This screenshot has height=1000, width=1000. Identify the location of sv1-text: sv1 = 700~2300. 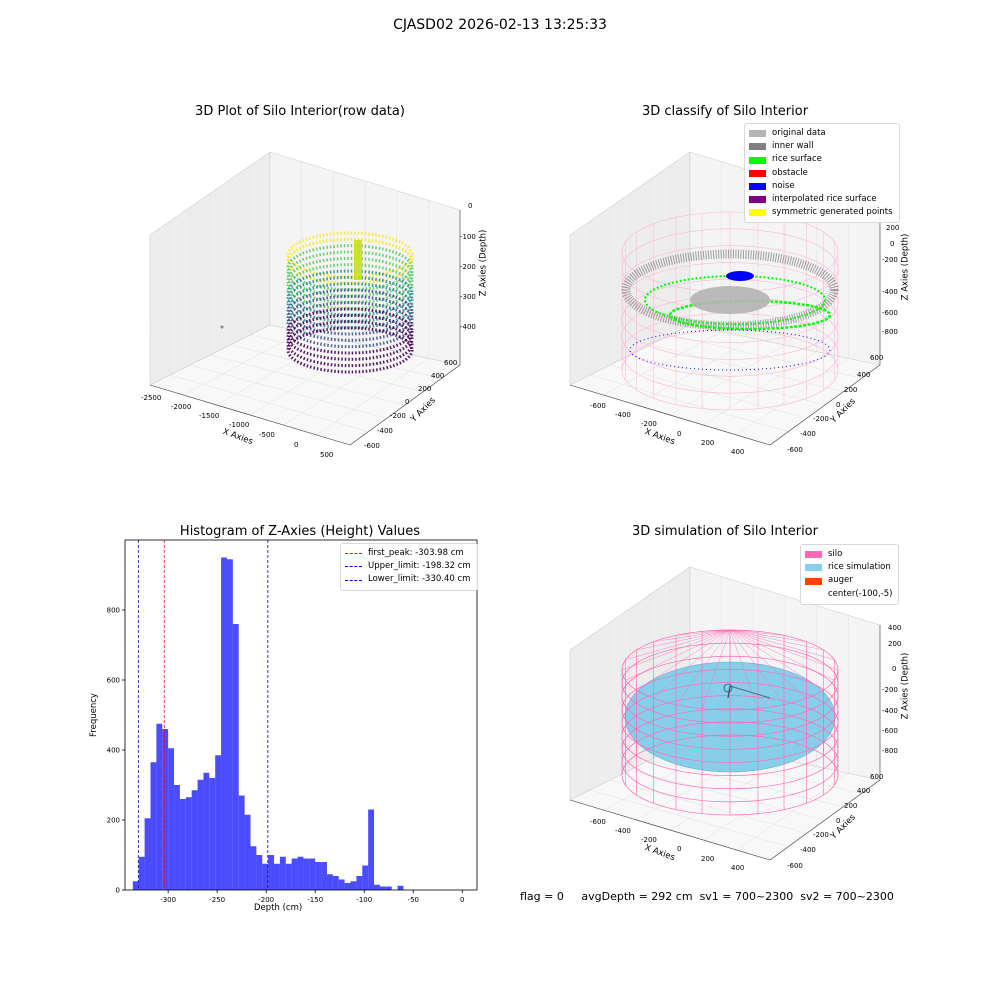
(746, 896).